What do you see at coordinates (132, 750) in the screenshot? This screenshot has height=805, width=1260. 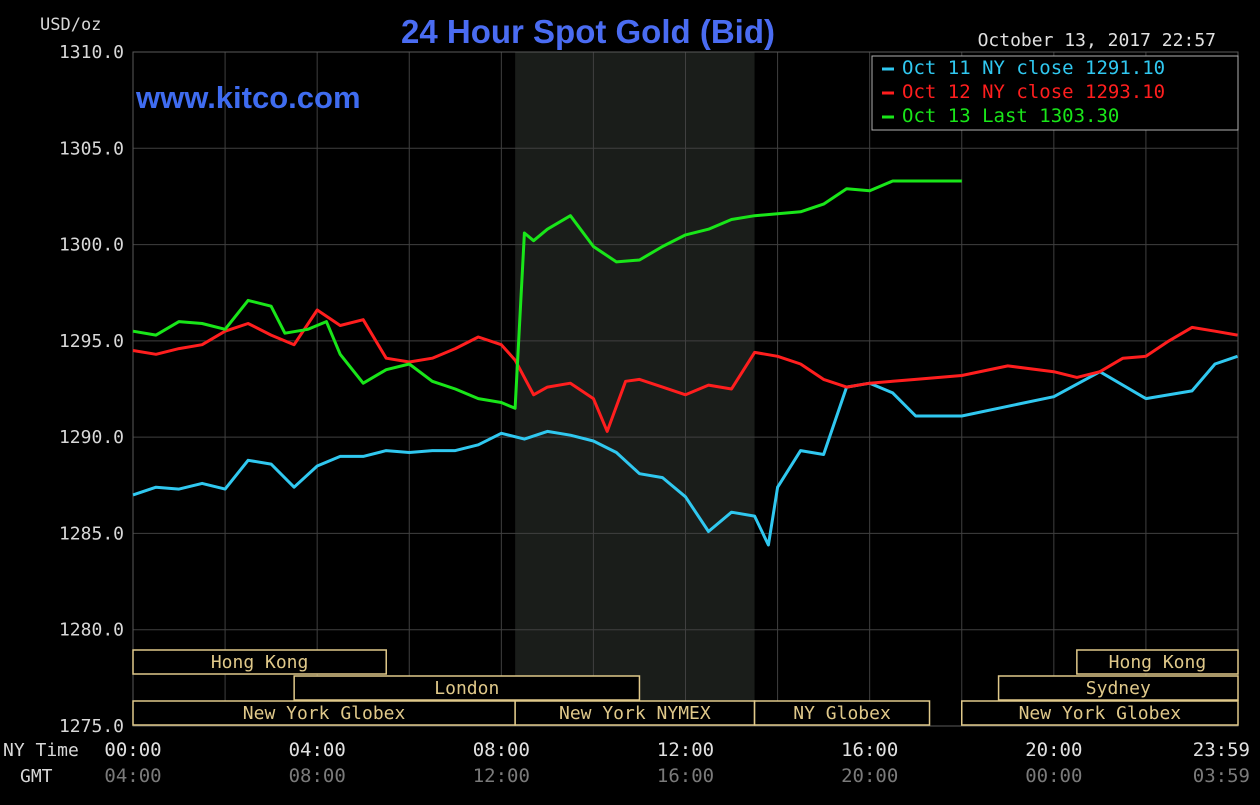 I see `x-tick-label-ny: 00:00` at bounding box center [132, 750].